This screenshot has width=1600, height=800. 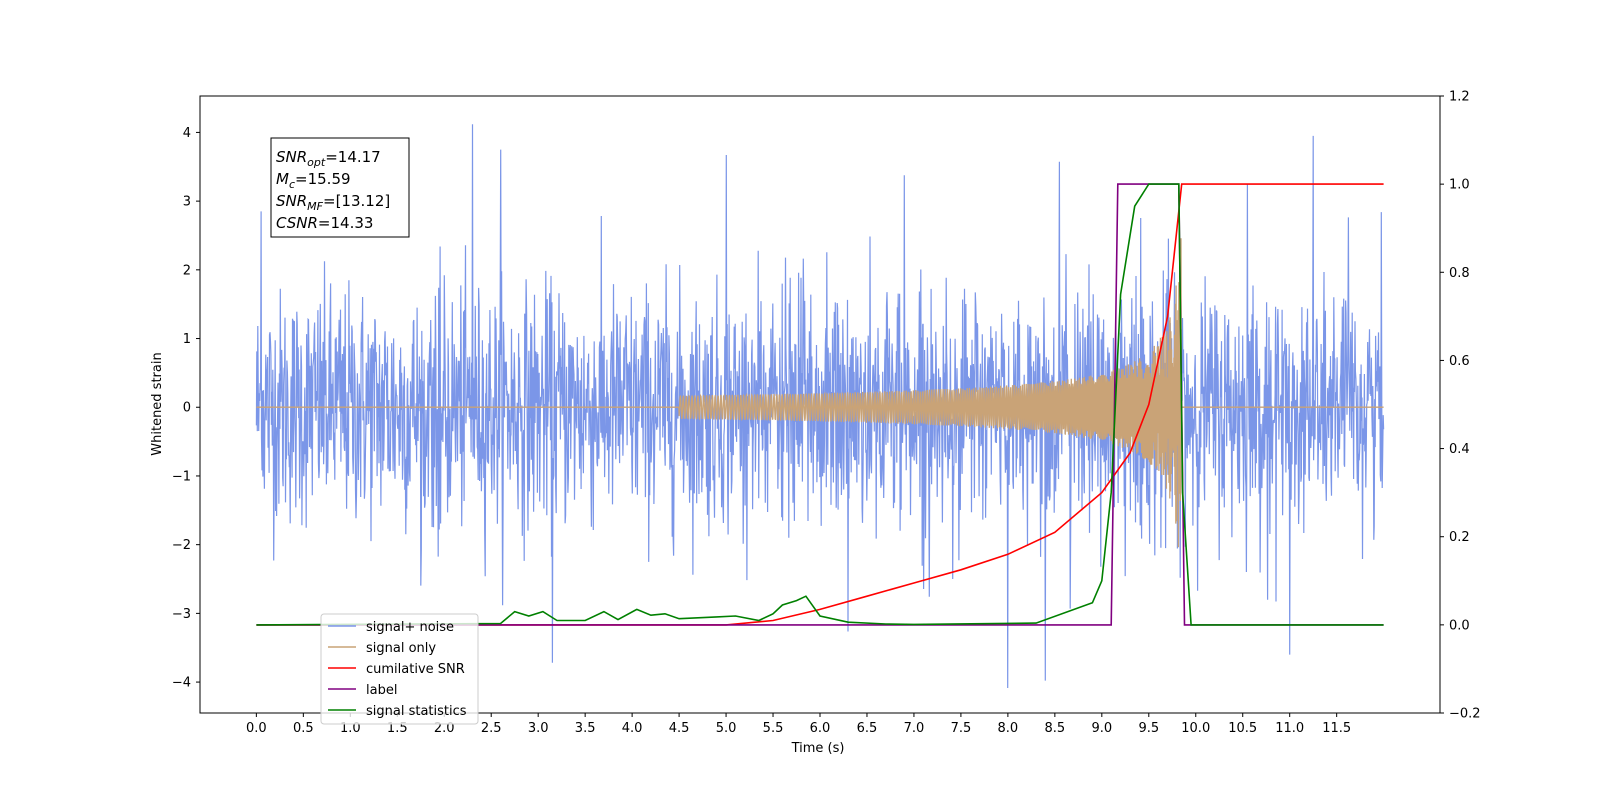 I want to click on svg-text: signal+ noise, so click(x=410, y=627).